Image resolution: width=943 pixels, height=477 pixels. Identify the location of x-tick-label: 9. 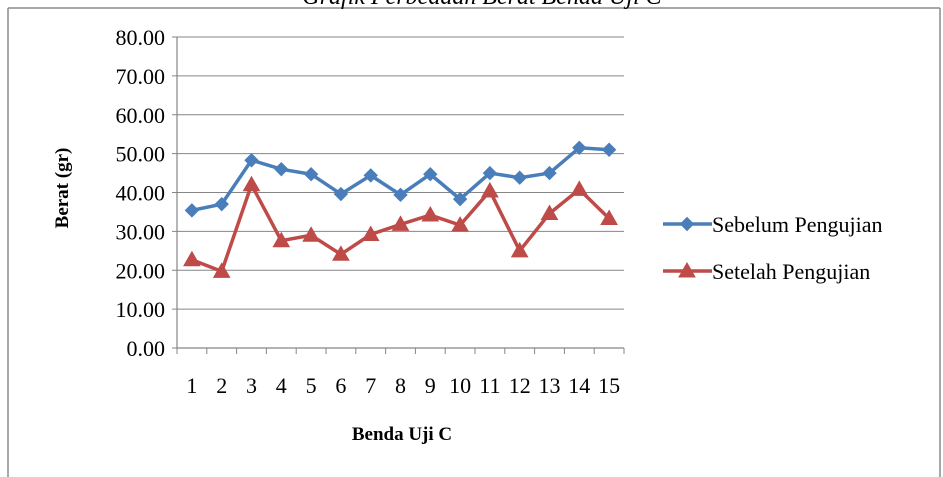
(430, 385).